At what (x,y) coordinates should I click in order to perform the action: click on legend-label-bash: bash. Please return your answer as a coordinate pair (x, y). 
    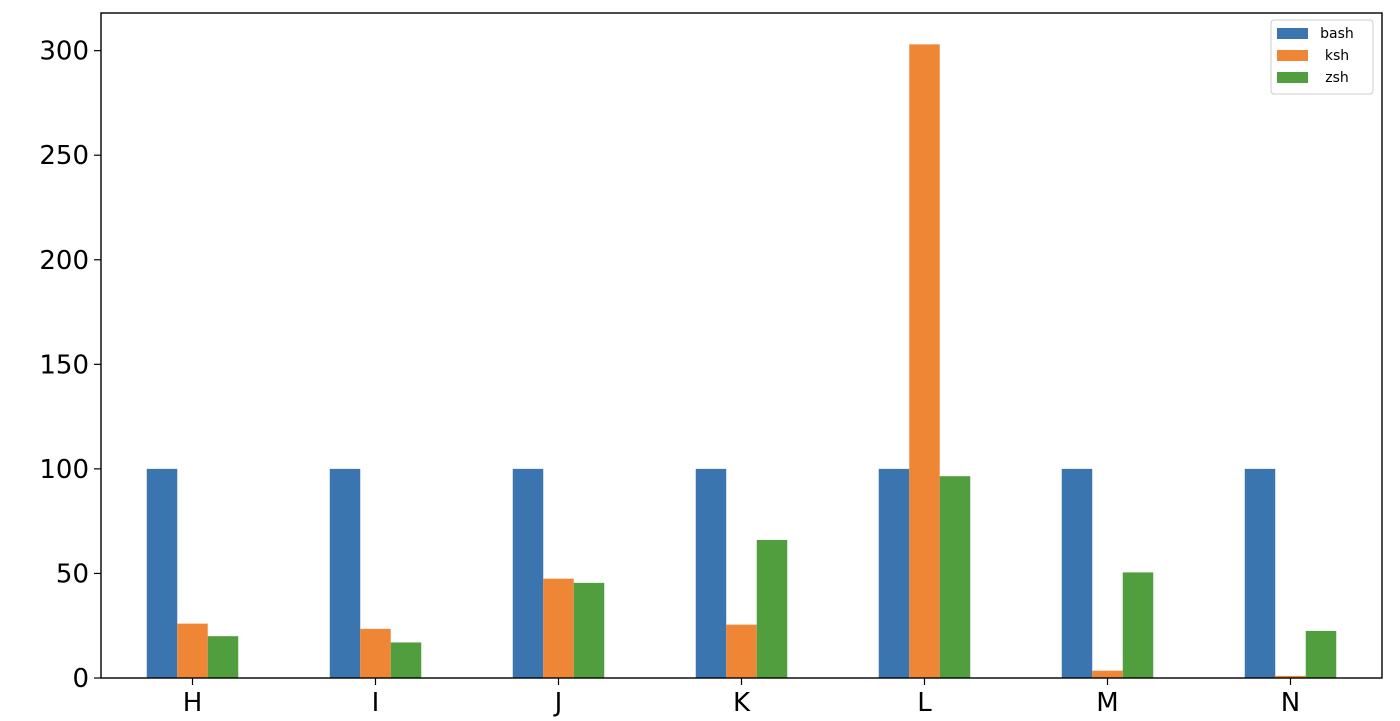
    Looking at the image, I should click on (1337, 34).